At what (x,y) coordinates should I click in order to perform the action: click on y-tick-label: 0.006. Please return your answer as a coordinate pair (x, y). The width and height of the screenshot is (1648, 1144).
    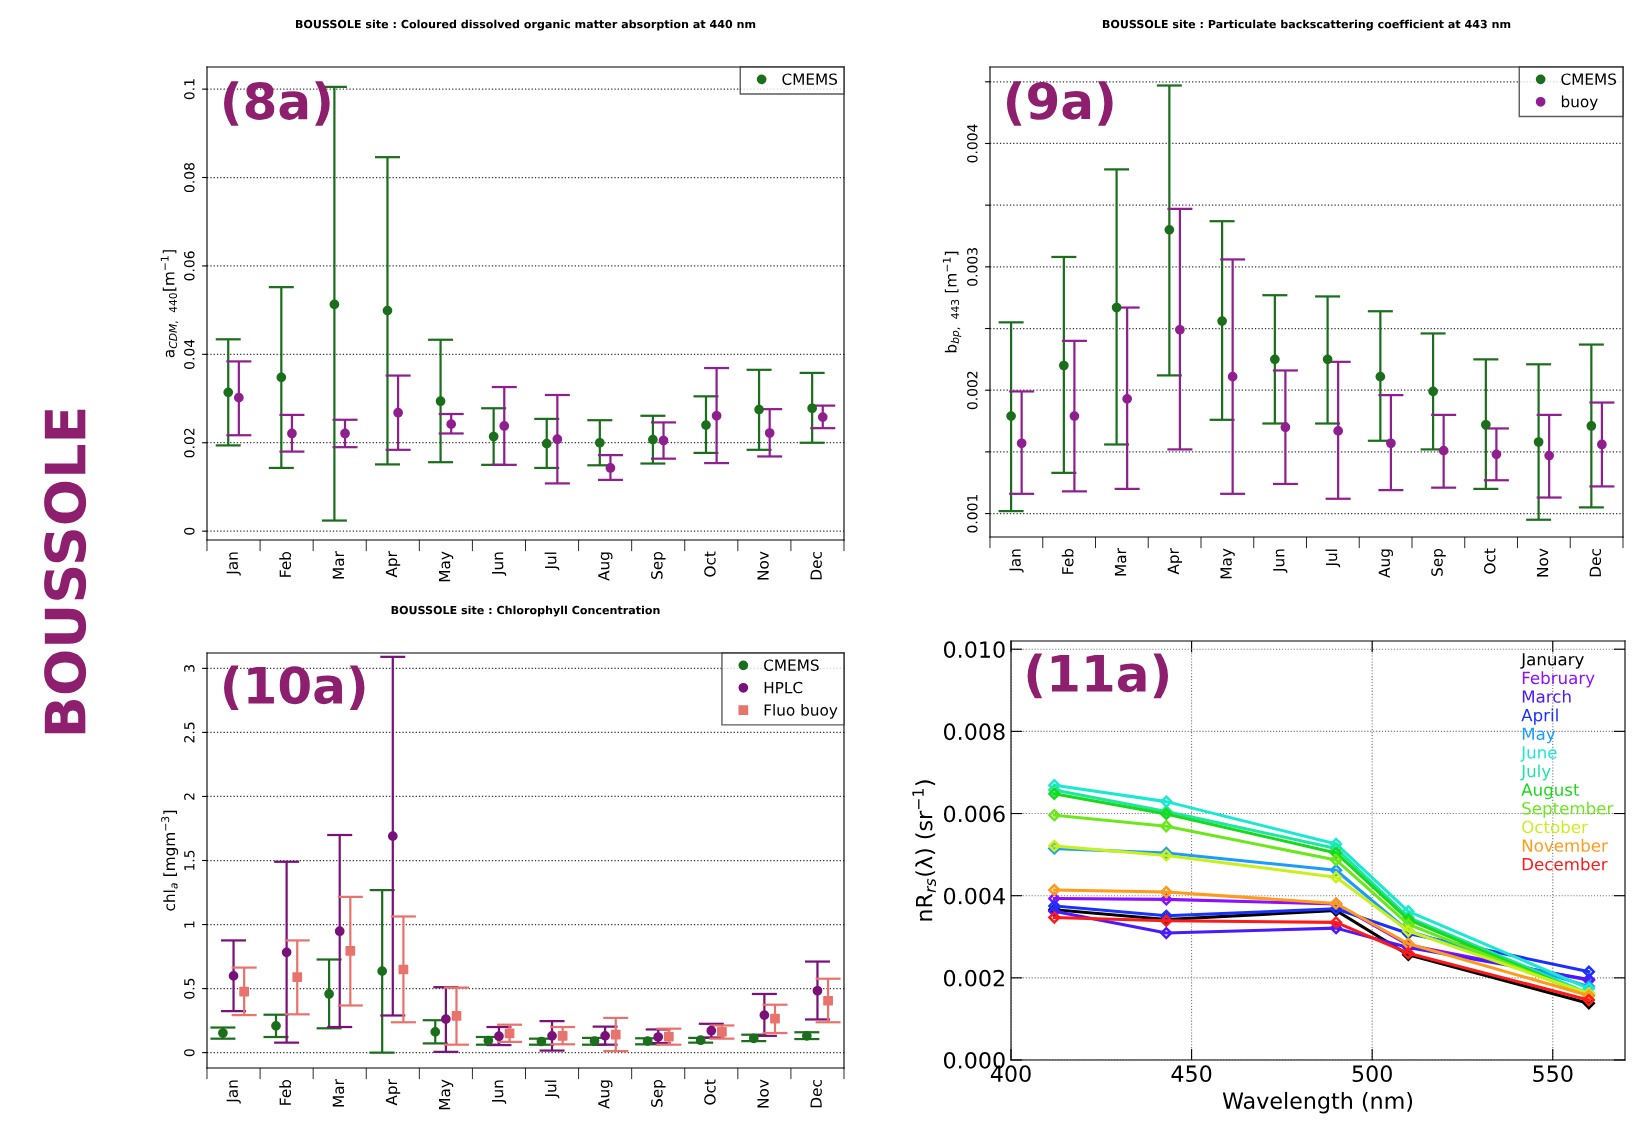
    Looking at the image, I should click on (974, 814).